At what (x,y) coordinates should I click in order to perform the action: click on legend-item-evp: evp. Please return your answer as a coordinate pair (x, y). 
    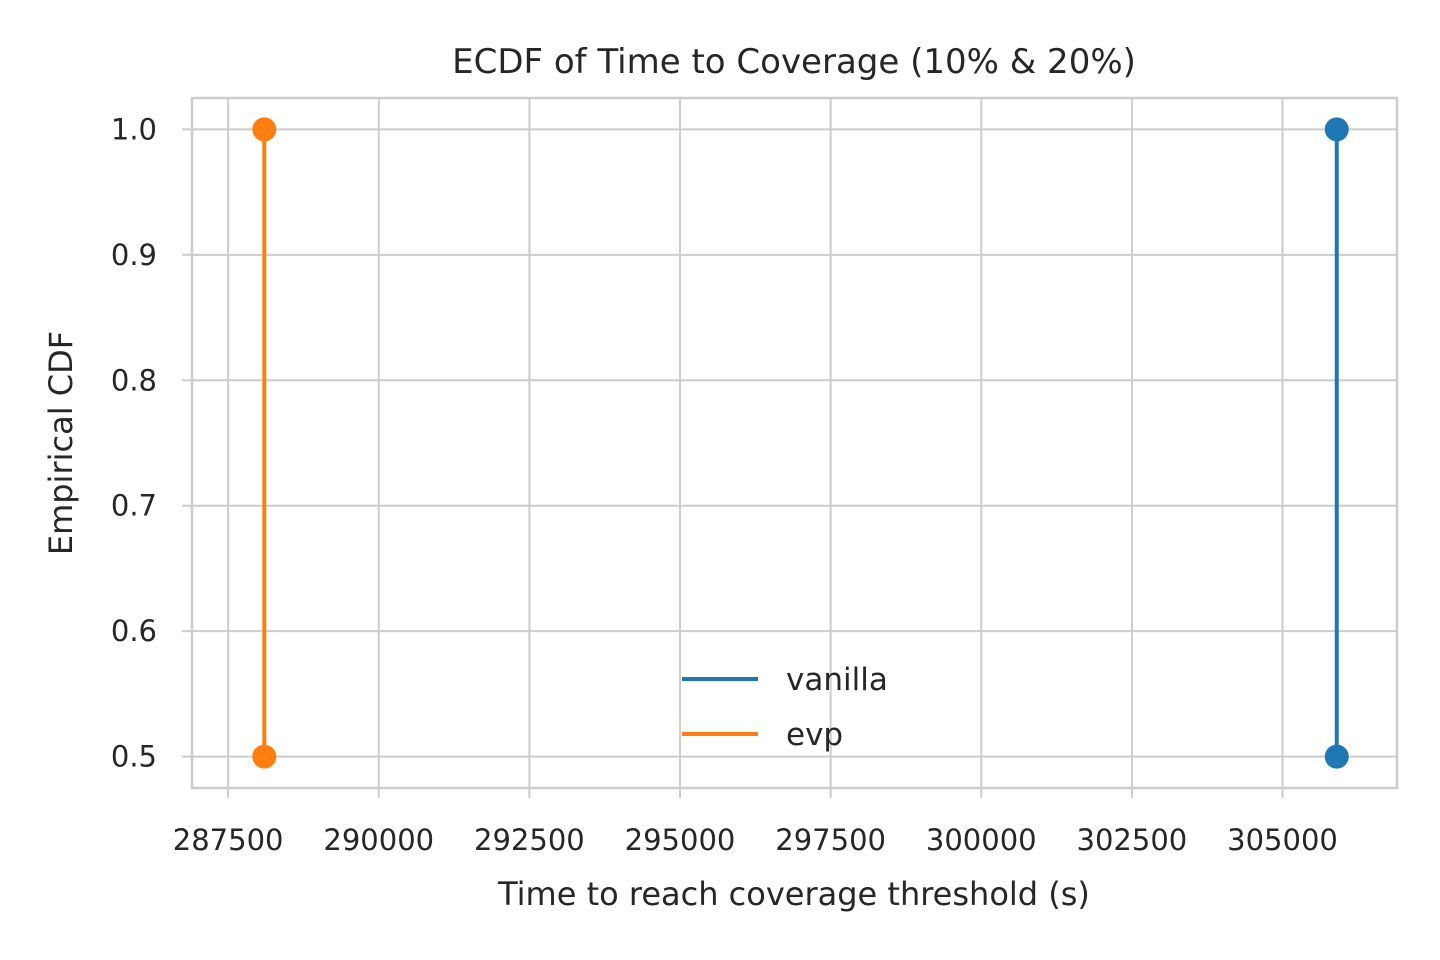
    Looking at the image, I should click on (762, 735).